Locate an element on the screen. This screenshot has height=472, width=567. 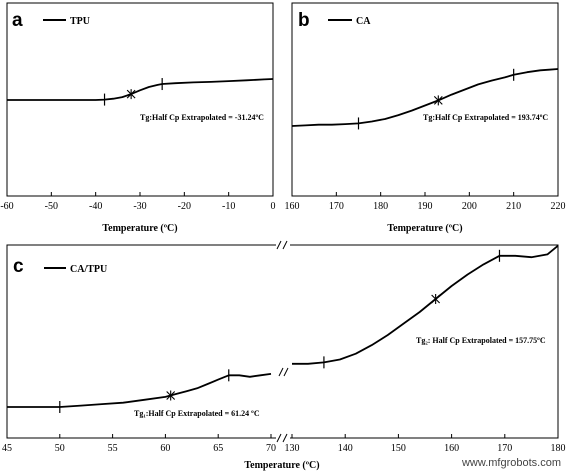
panel-c-series-line-left is located at coordinates (139, 390).